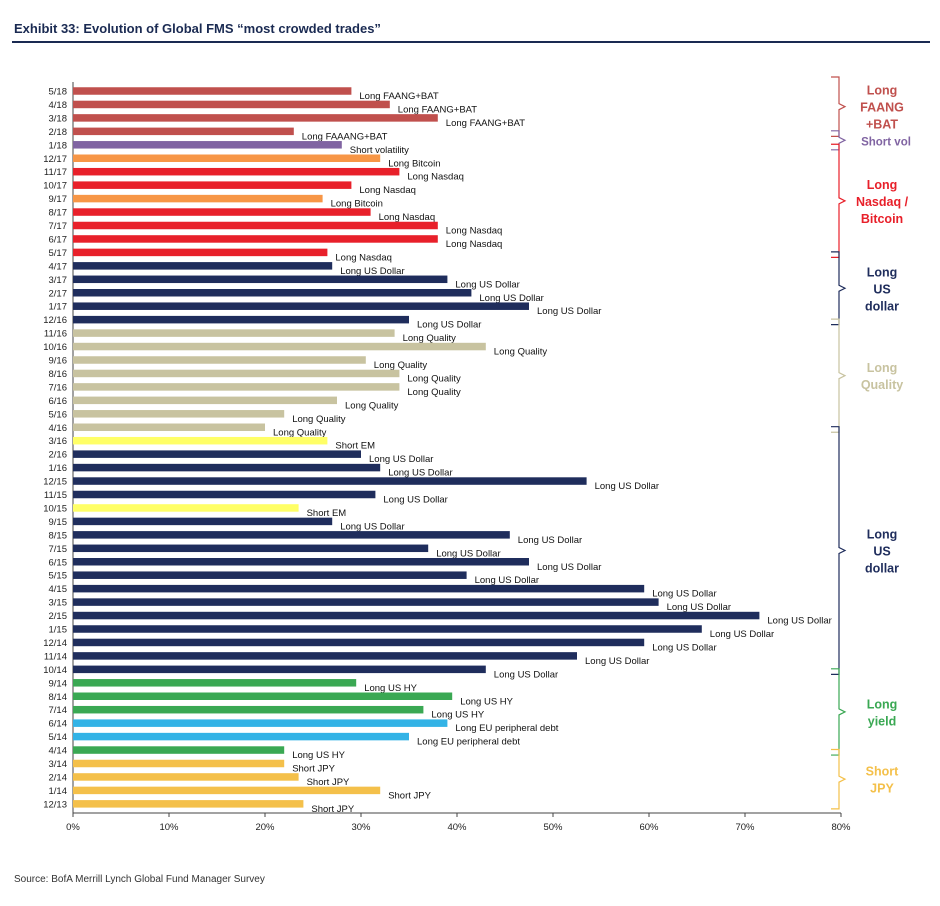 This screenshot has width=940, height=906. What do you see at coordinates (58, 616) in the screenshot?
I see `category-label: 2/15` at bounding box center [58, 616].